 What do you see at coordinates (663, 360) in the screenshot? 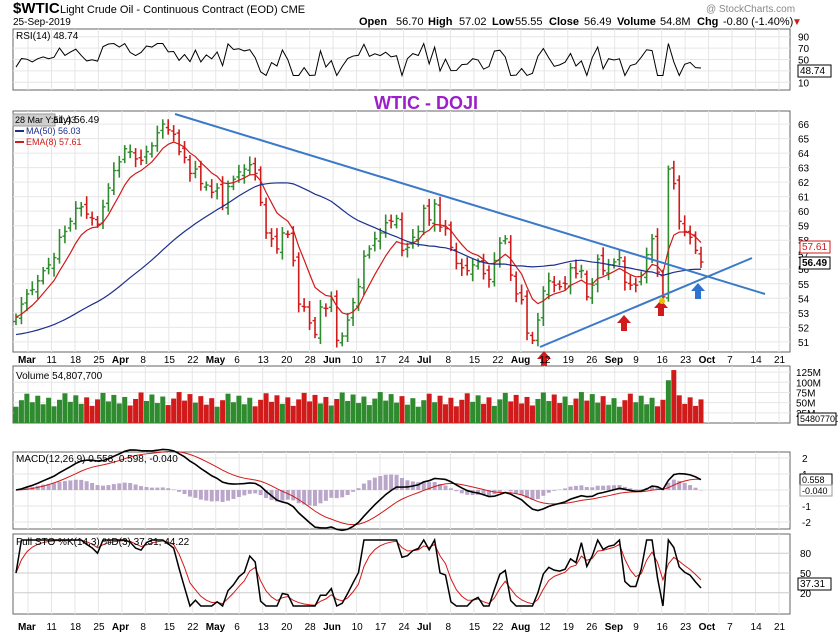
I see `x-tick-label: 16` at bounding box center [663, 360].